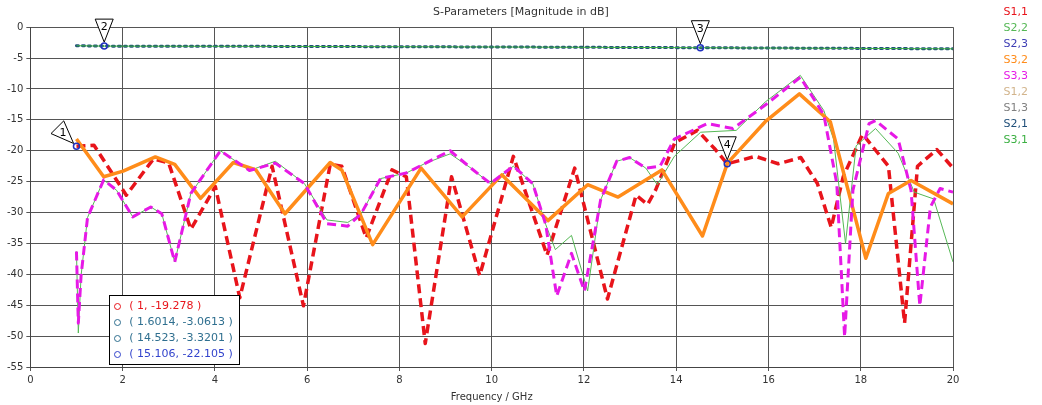 This screenshot has width=1042, height=405. What do you see at coordinates (15, 88) in the screenshot?
I see `y-tick-label: -10` at bounding box center [15, 88].